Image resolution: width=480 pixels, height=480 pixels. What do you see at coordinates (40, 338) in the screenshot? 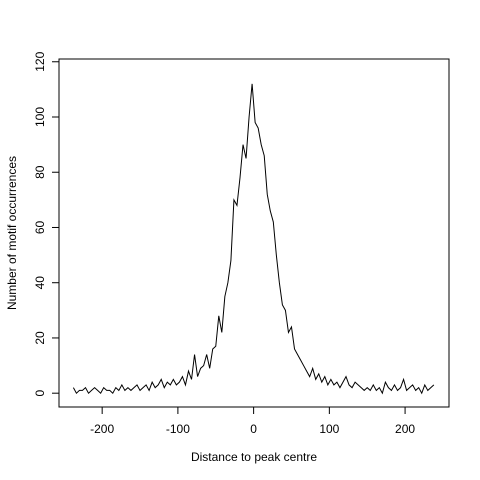
I see `y-tick-label: 20` at bounding box center [40, 338].